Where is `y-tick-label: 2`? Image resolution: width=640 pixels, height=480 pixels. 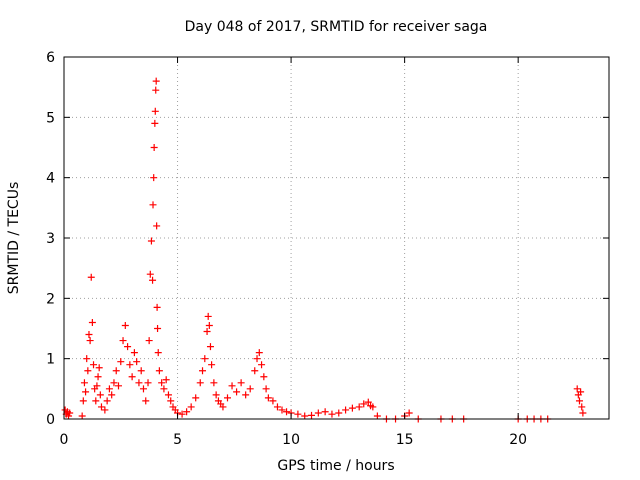 y-tick-label: 2 is located at coordinates (50, 299).